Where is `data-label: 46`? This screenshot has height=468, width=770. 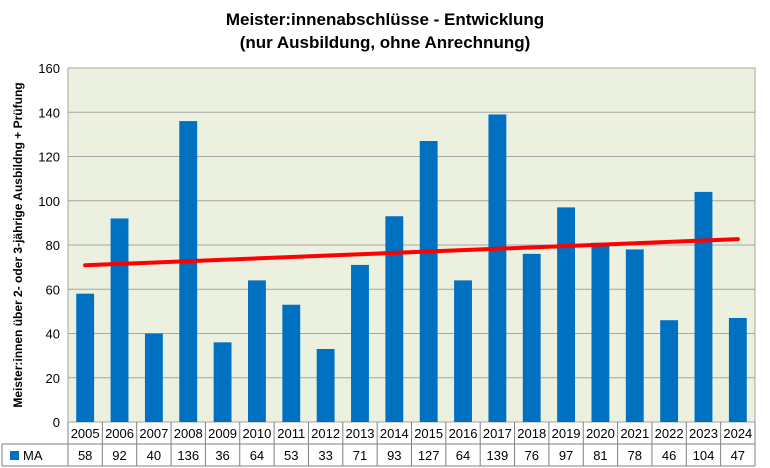
data-label: 46 is located at coordinates (669, 455).